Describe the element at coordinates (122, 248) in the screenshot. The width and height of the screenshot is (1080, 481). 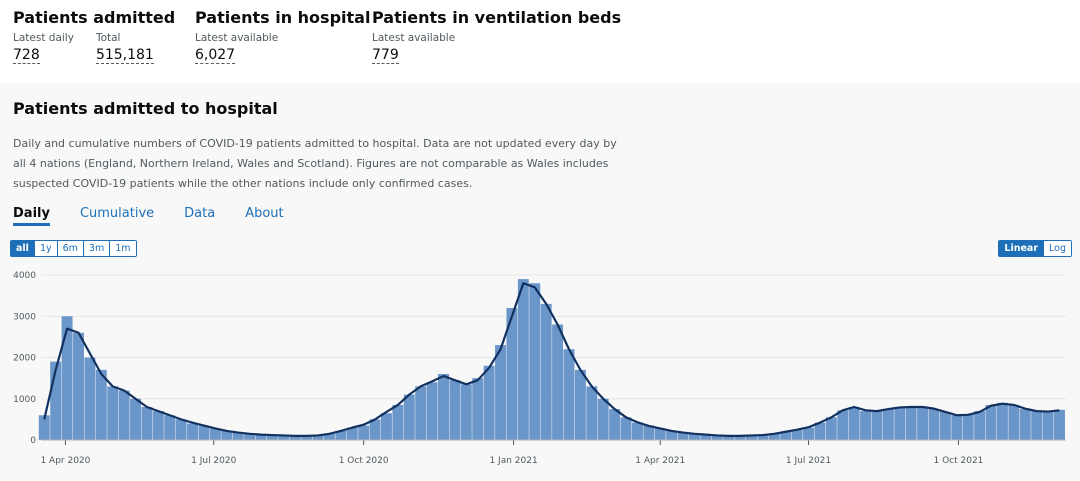
I see `button: 1m` at that location.